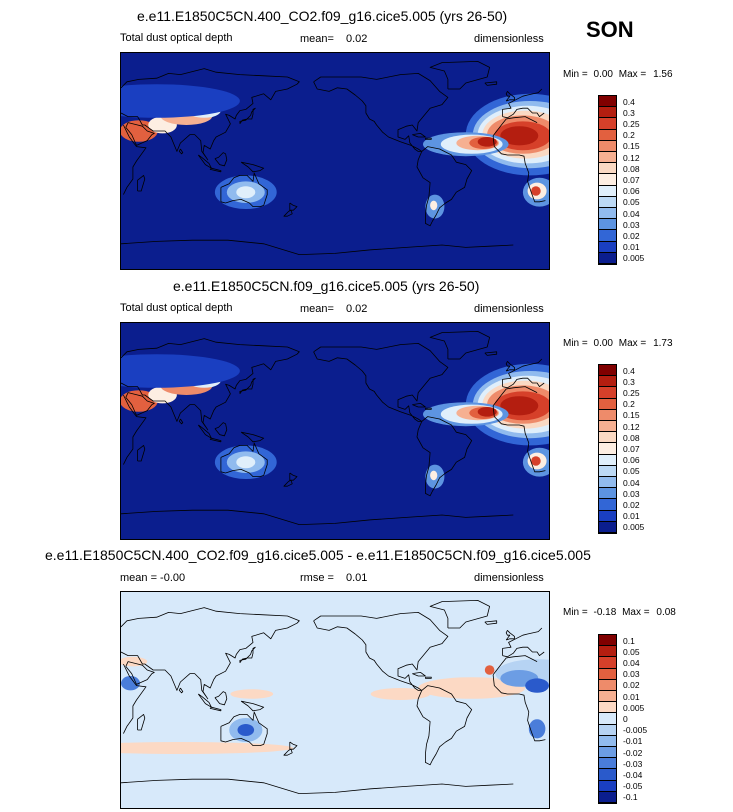  I want to click on diff-contour-pacific-increase, so click(400, 694).